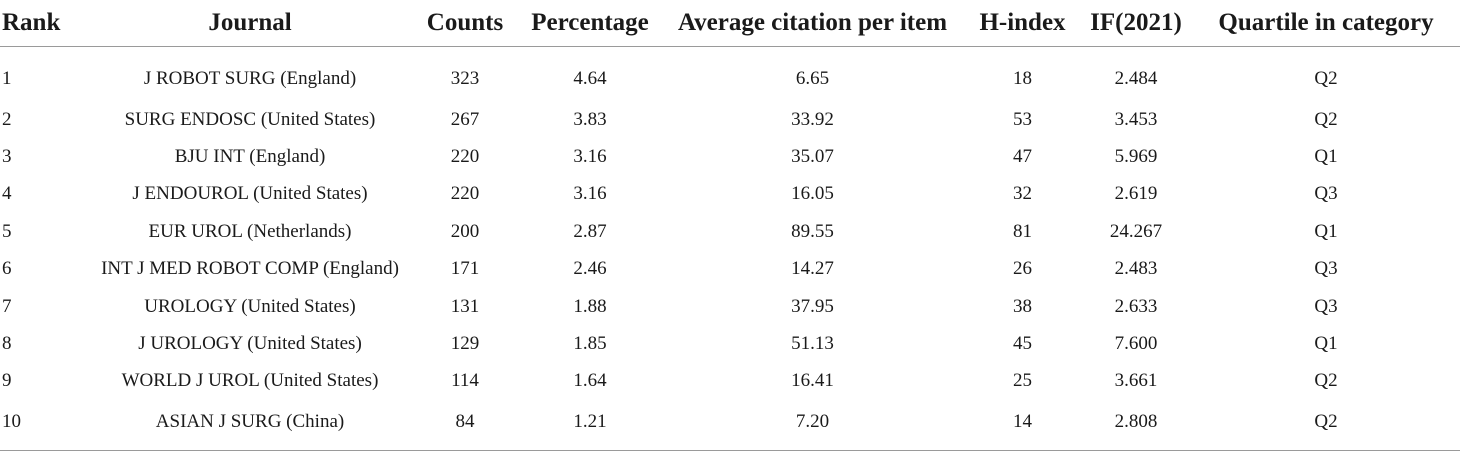 This screenshot has width=1460, height=451. I want to click on cell-impact-factor: 2.483, so click(1136, 269).